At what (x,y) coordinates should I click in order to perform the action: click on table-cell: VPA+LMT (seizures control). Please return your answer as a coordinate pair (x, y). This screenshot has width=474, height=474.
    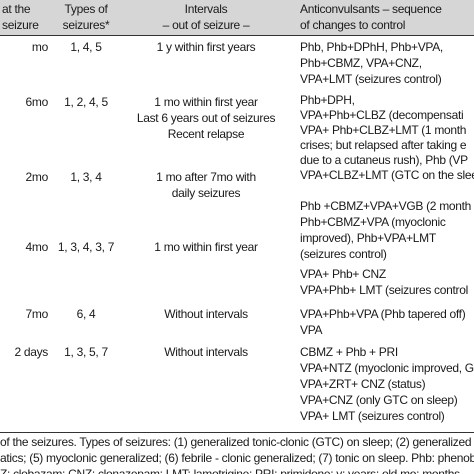
    Looking at the image, I should click on (371, 79).